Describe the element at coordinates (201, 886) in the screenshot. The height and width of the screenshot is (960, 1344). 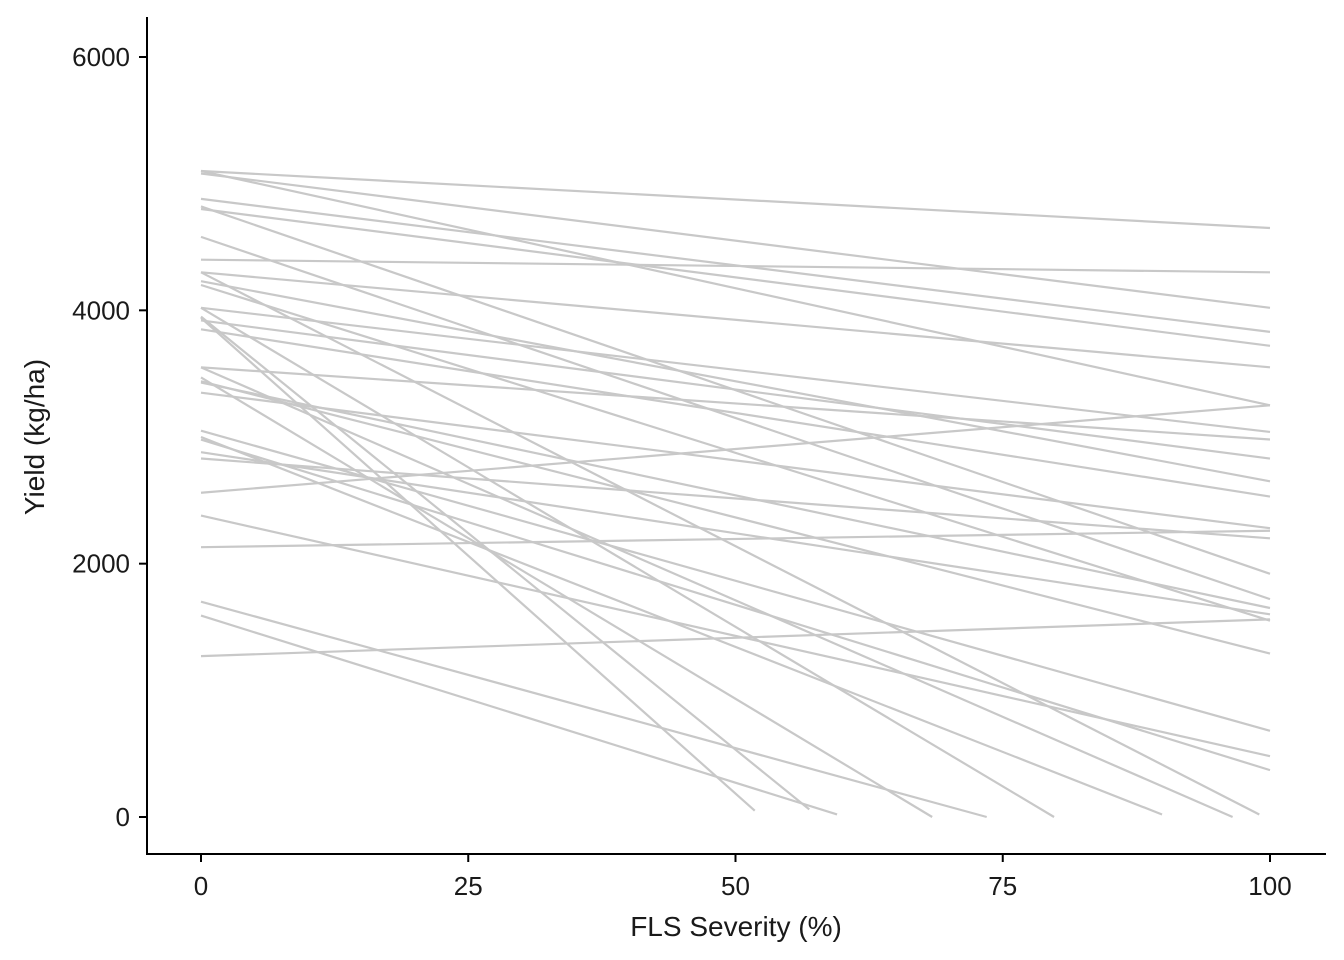
I see `x-tick-label: 0` at that location.